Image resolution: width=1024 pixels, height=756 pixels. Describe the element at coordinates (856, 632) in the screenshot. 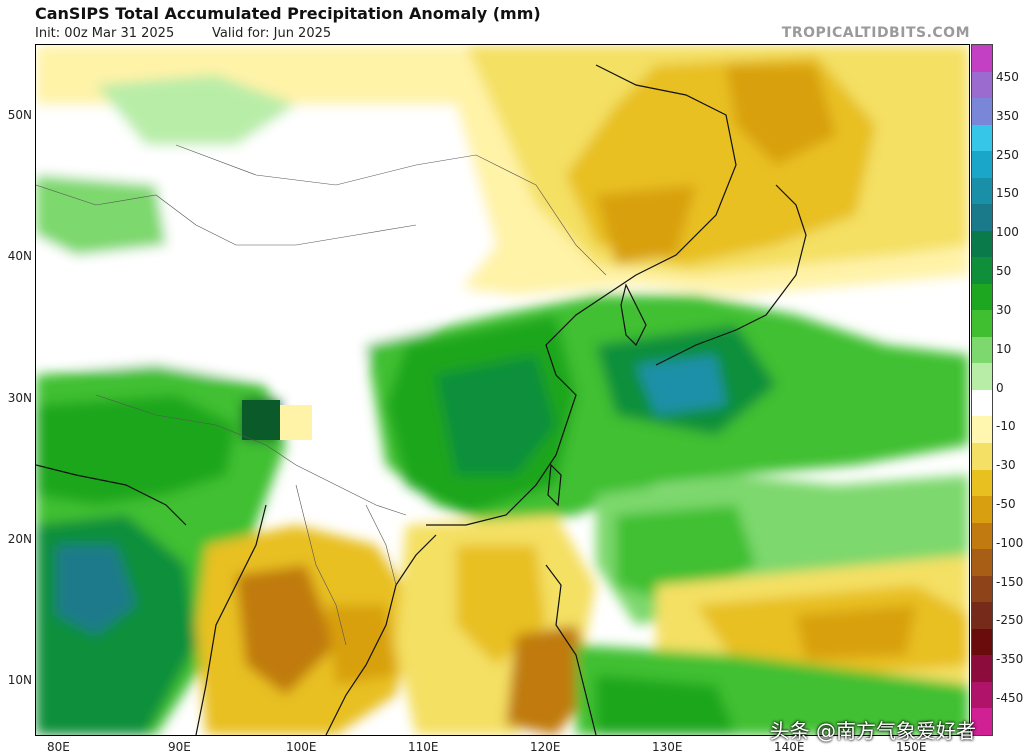

I see `wpac-dry-core` at that location.